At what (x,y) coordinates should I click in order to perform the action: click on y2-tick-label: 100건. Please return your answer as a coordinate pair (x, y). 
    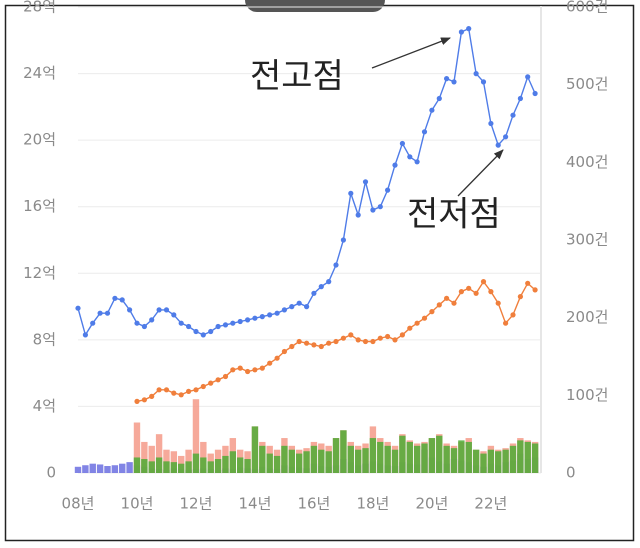
    Looking at the image, I should click on (587, 395).